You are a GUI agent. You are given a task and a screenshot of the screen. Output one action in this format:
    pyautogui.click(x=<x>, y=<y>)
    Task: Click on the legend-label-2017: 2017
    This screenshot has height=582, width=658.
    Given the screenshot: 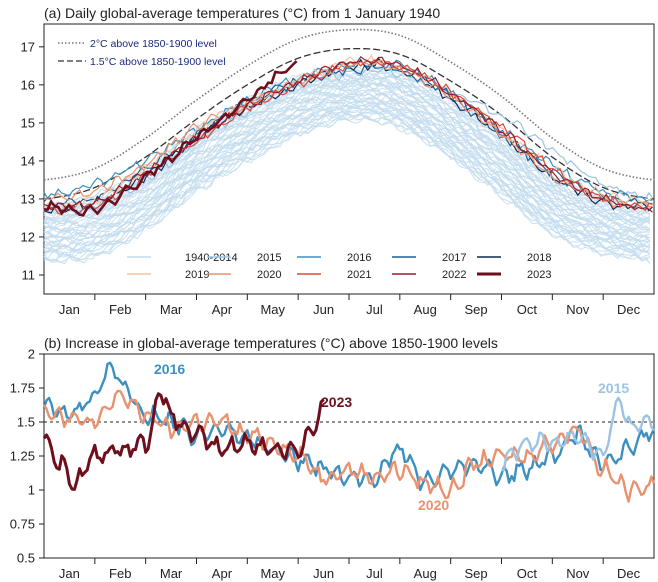 What is the action you would take?
    pyautogui.click(x=454, y=258)
    